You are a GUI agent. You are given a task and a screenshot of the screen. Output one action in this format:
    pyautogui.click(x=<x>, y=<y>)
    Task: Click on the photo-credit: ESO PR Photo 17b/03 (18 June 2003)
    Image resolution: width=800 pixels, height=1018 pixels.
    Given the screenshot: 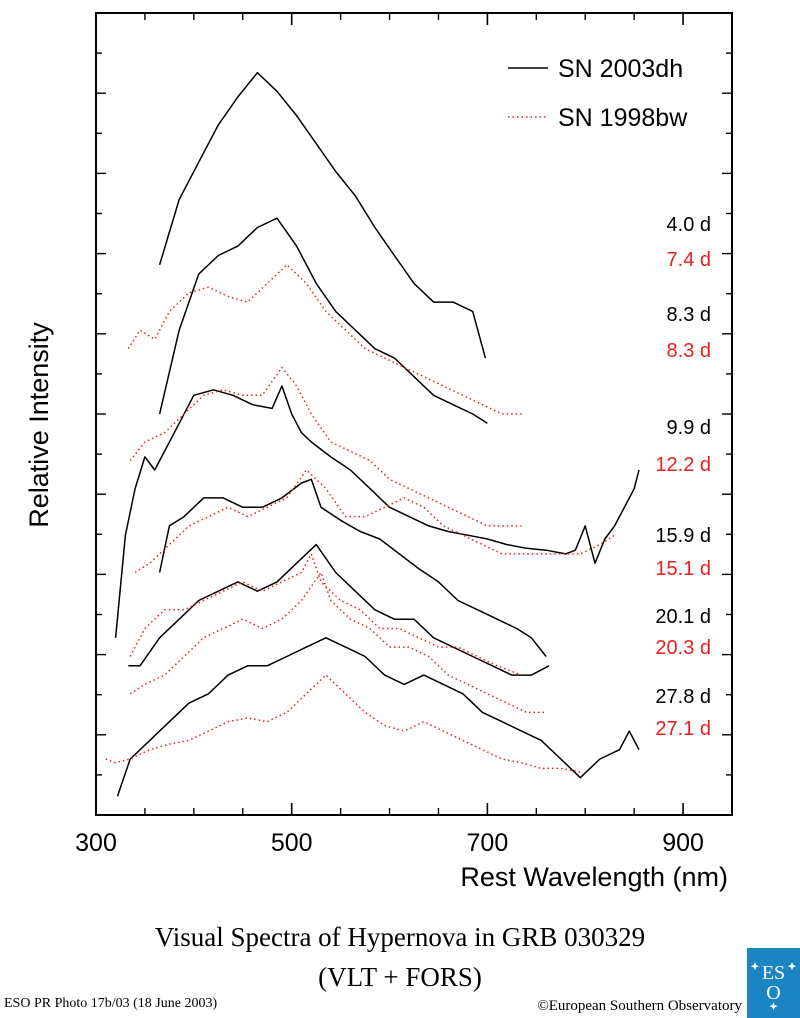 What is the action you would take?
    pyautogui.click(x=111, y=1003)
    